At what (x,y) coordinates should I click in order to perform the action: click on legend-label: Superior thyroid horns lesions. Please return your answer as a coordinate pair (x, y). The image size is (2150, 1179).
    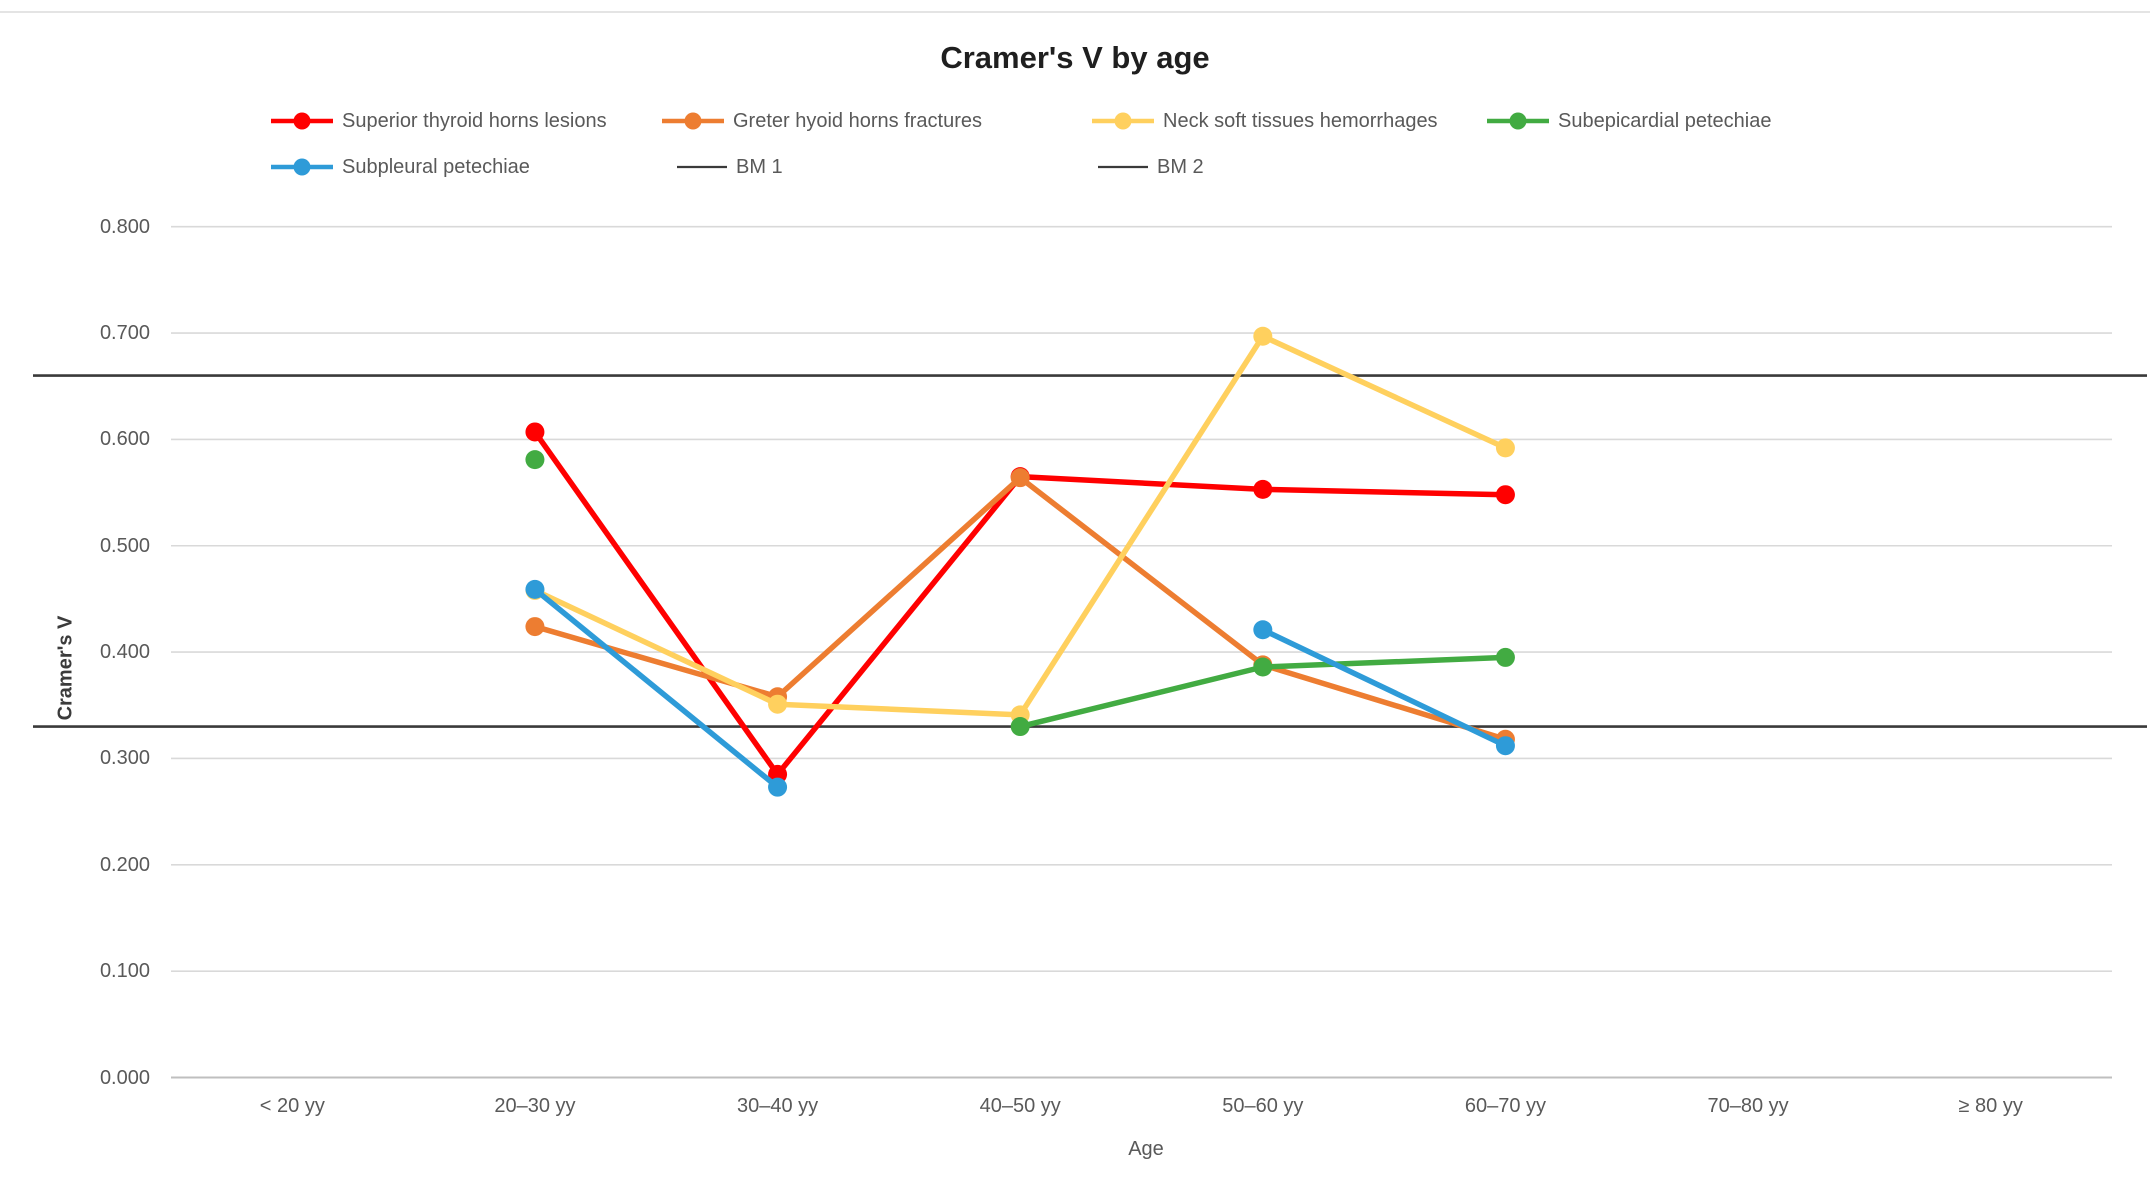
    Looking at the image, I should click on (474, 120).